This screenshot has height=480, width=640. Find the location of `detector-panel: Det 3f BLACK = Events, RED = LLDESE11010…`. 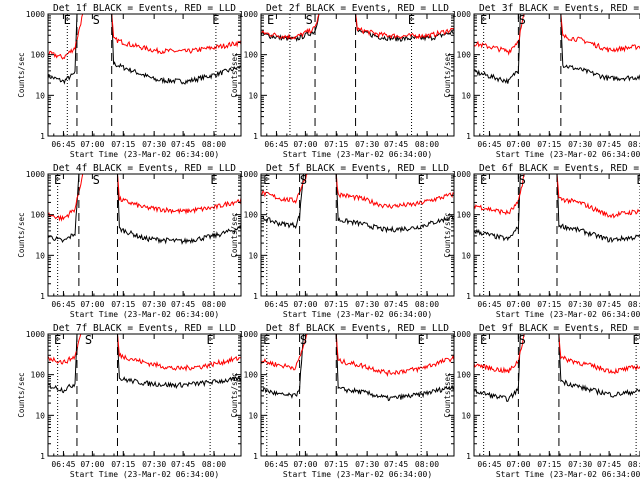

detector-panel: Det 3f BLACK = Events, RED = LLDESE11010… is located at coordinates (541, 81).